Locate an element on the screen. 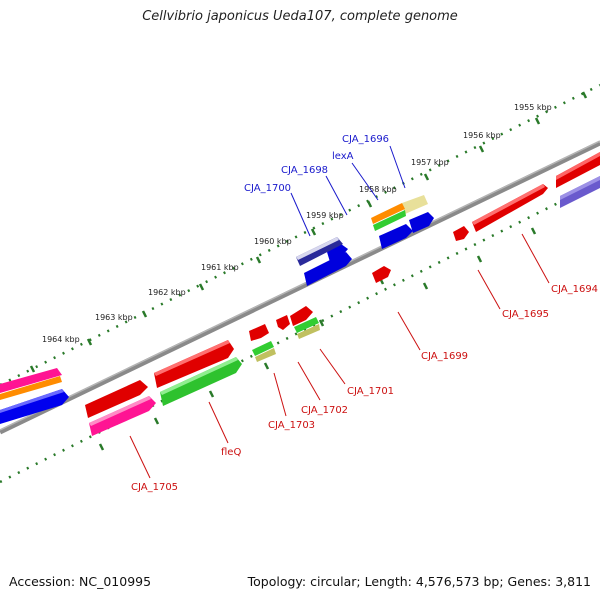  gene-label-CJA_1695: CJA_1695 is located at coordinates (525, 314).